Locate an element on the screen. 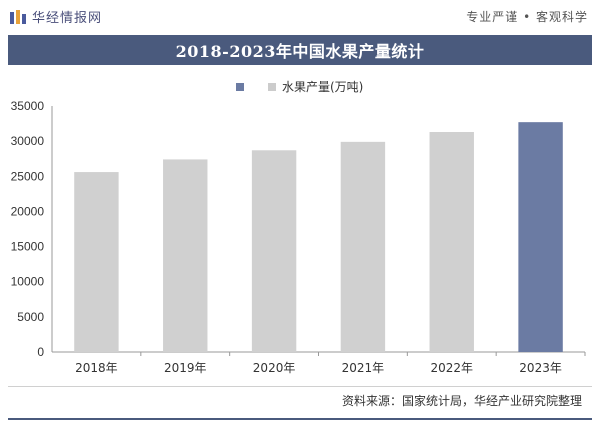  brand: 华经情报网 is located at coordinates (56, 16).